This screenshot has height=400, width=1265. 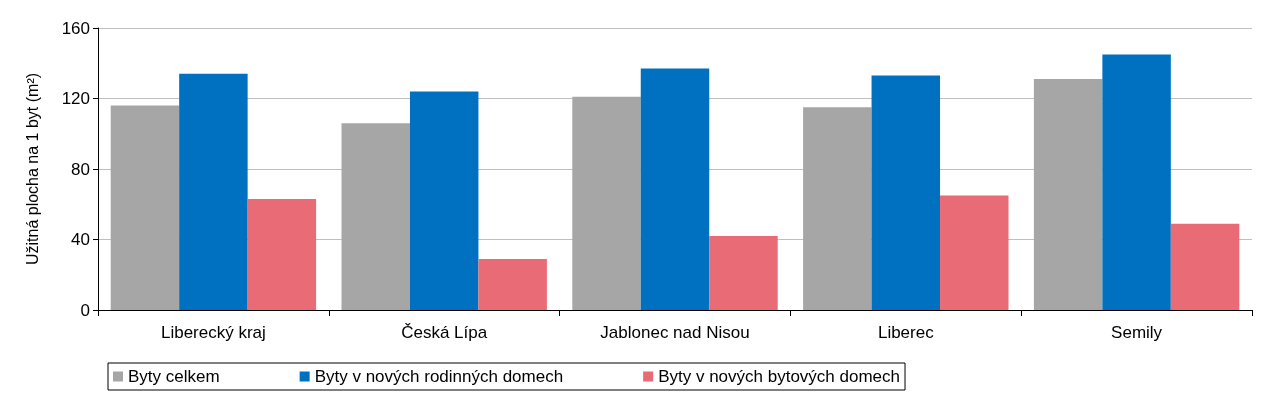 What do you see at coordinates (439, 376) in the screenshot?
I see `legend-label: Byty v nových rodinných domech` at bounding box center [439, 376].